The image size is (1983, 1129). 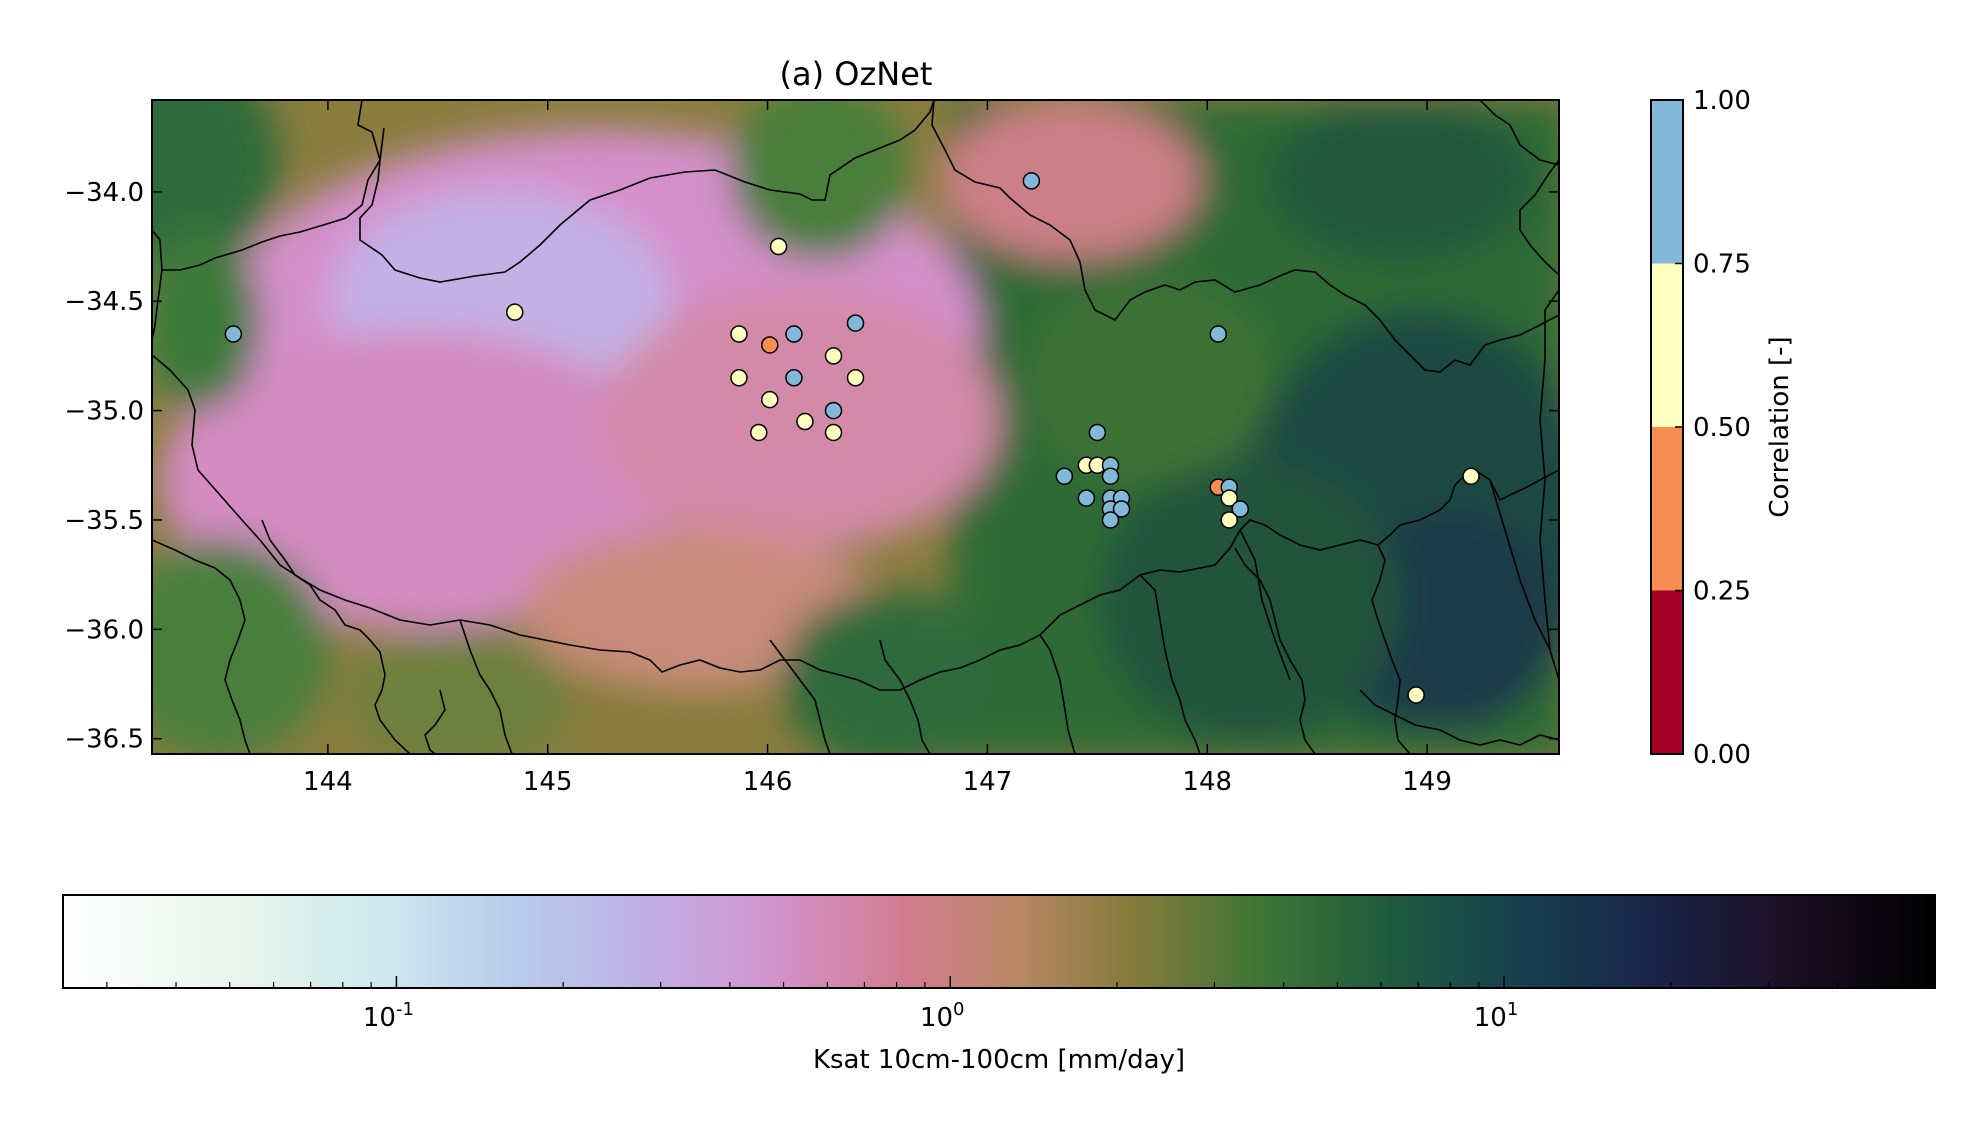 What do you see at coordinates (104, 193) in the screenshot?
I see `lat-tick-label: −34.0` at bounding box center [104, 193].